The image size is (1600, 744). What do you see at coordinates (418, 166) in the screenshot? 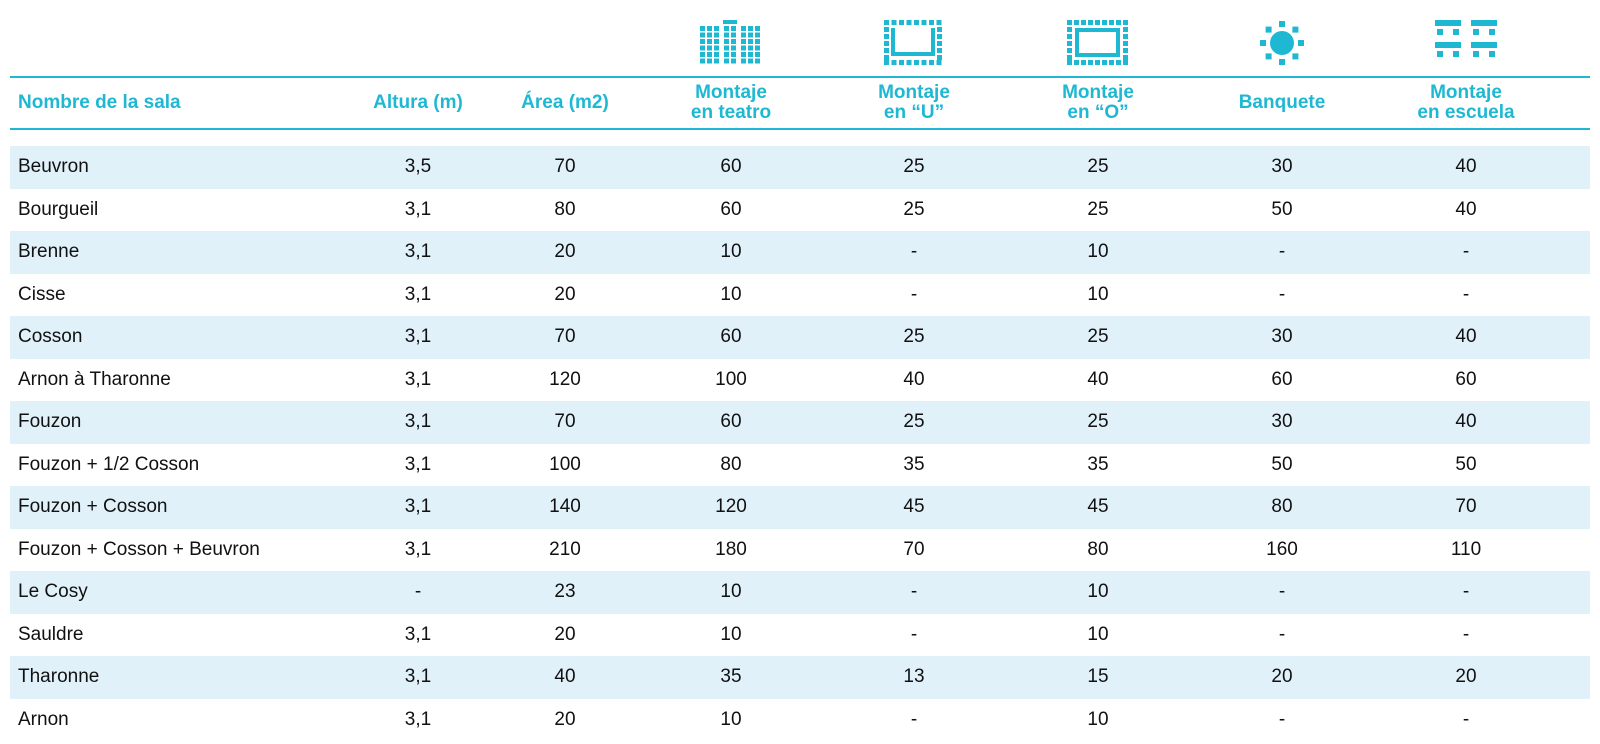
I see `value-cell: 3,5` at bounding box center [418, 166].